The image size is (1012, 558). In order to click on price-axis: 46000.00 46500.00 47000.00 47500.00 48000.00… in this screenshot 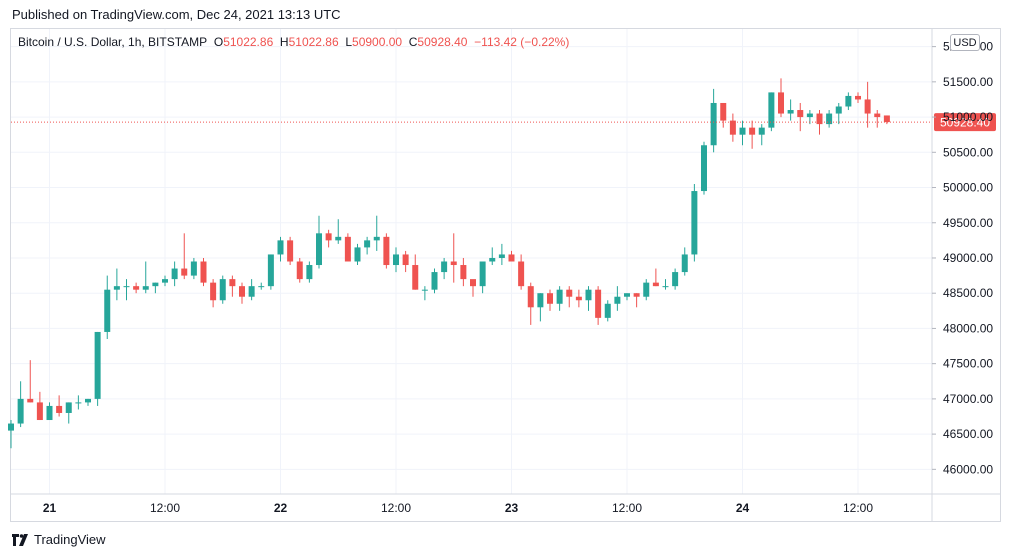, I will do `click(962, 275)`.